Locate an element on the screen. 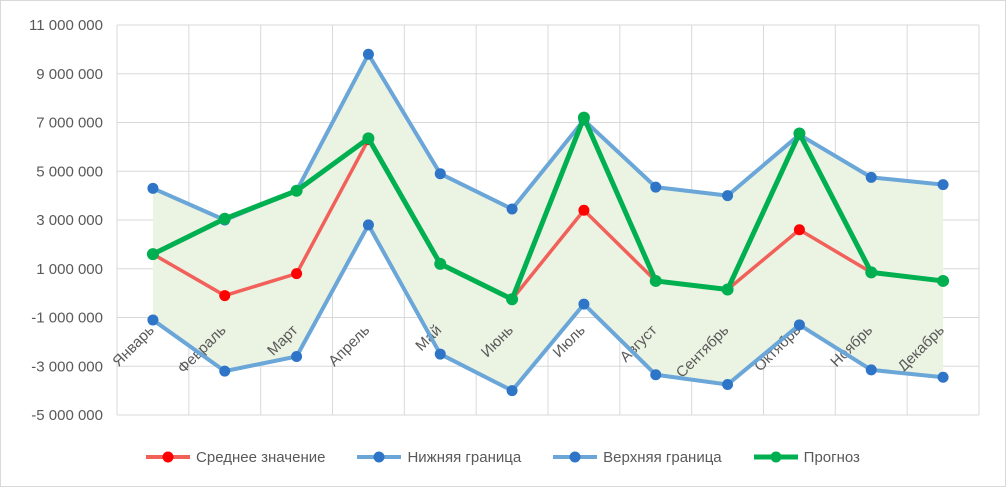 The image size is (1006, 487). legend-label: Прогноз is located at coordinates (831, 457).